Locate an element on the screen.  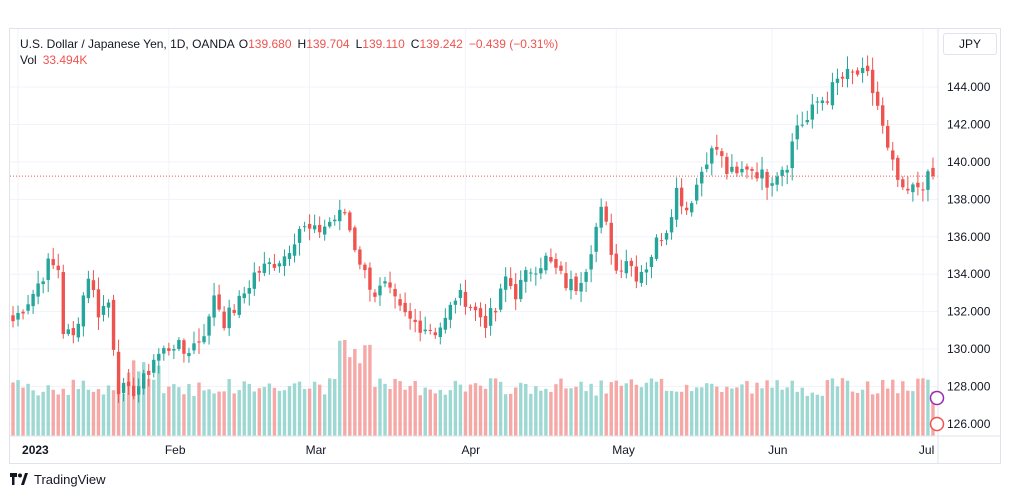
high-value: 139.704 is located at coordinates (328, 44).